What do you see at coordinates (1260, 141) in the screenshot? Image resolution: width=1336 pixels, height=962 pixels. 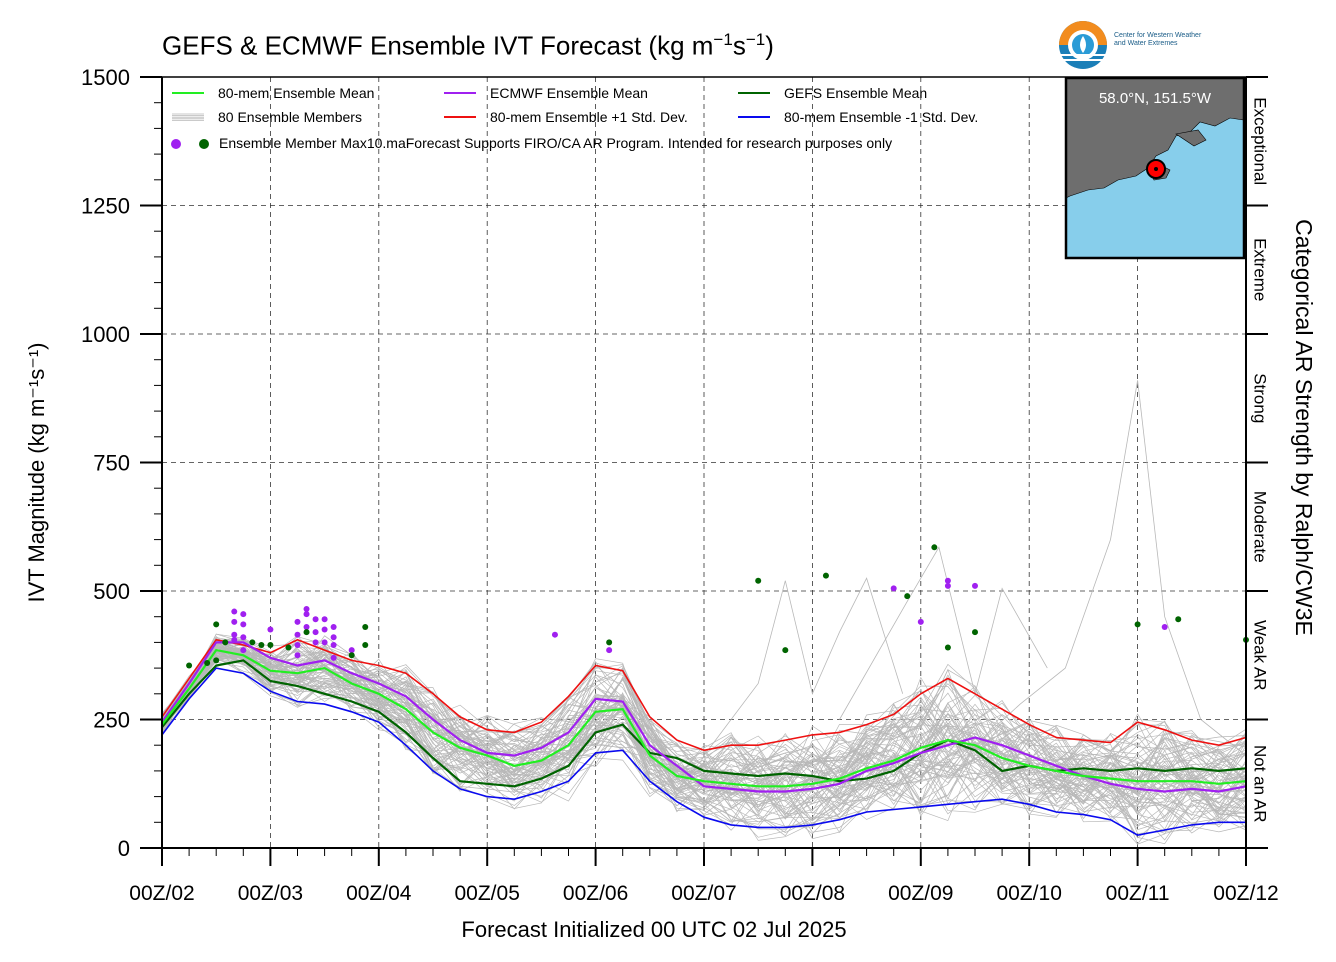 I see `ar-category-label: Exceptional` at bounding box center [1260, 141].